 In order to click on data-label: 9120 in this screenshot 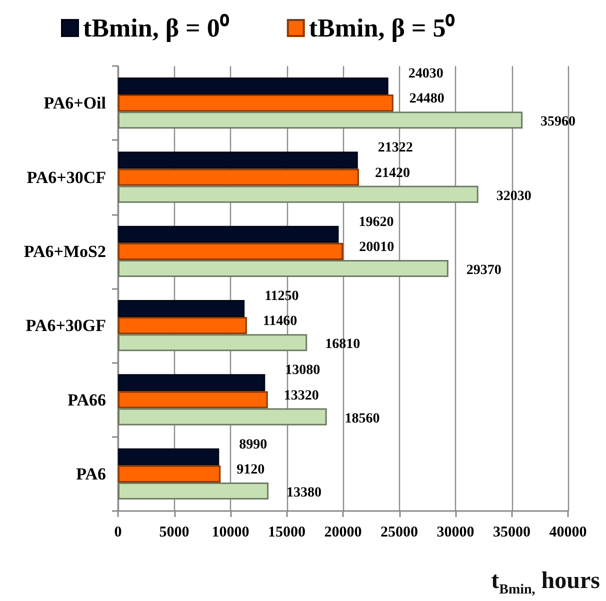, I will do `click(250, 470)`.